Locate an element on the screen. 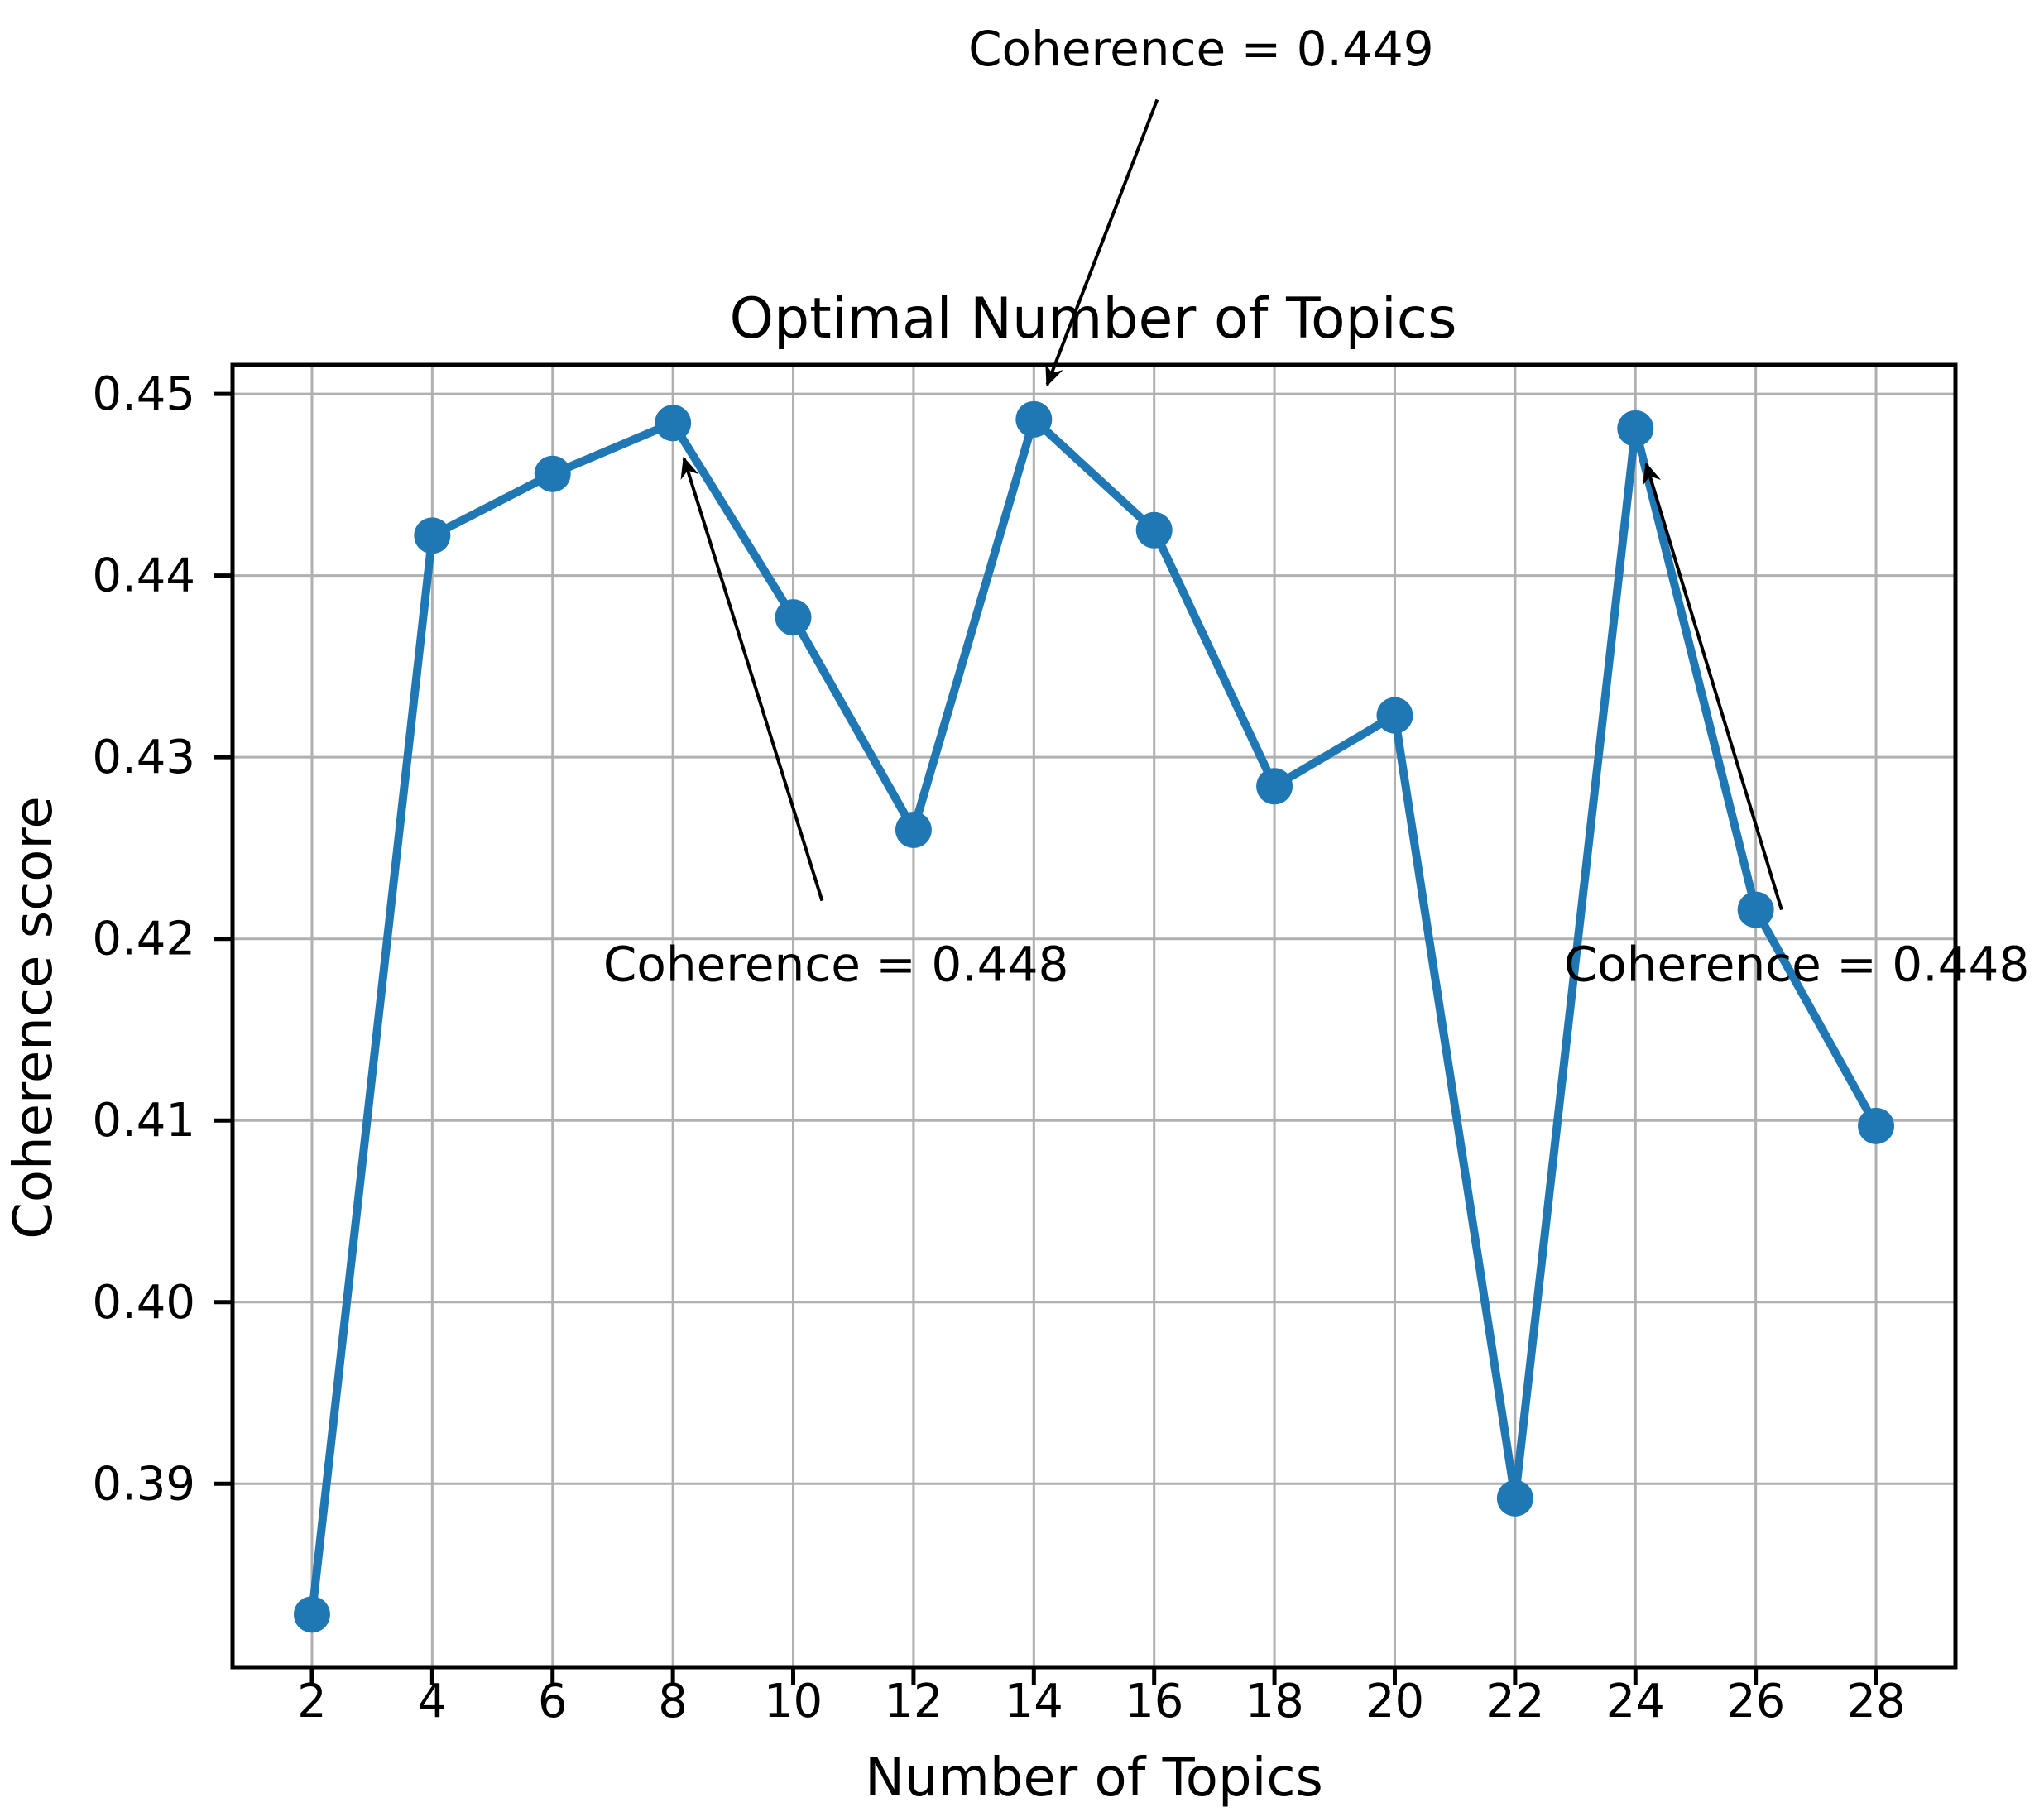 This screenshot has width=2044, height=1812. x-tick-label: 20 is located at coordinates (1394, 1702).